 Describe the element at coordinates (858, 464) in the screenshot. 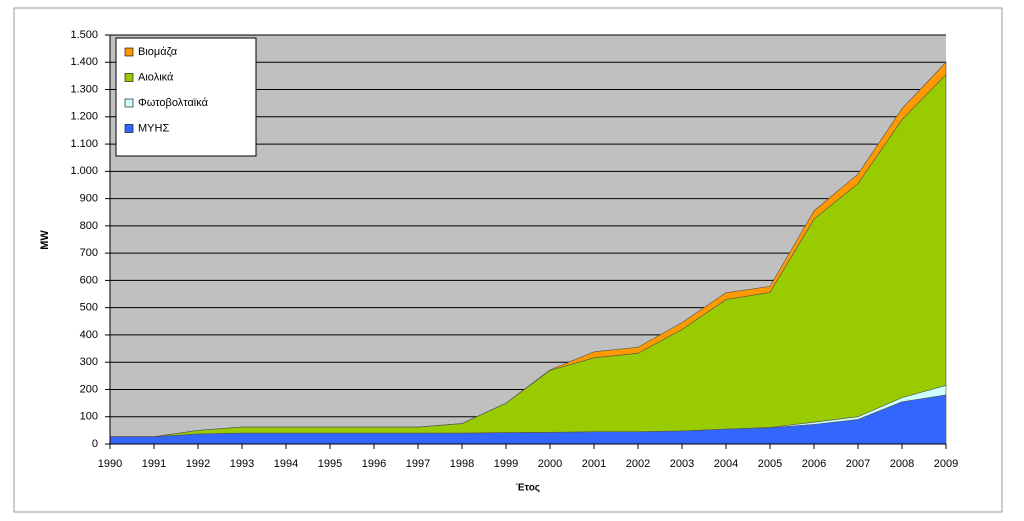

I see `x-tick-label: 2007` at that location.